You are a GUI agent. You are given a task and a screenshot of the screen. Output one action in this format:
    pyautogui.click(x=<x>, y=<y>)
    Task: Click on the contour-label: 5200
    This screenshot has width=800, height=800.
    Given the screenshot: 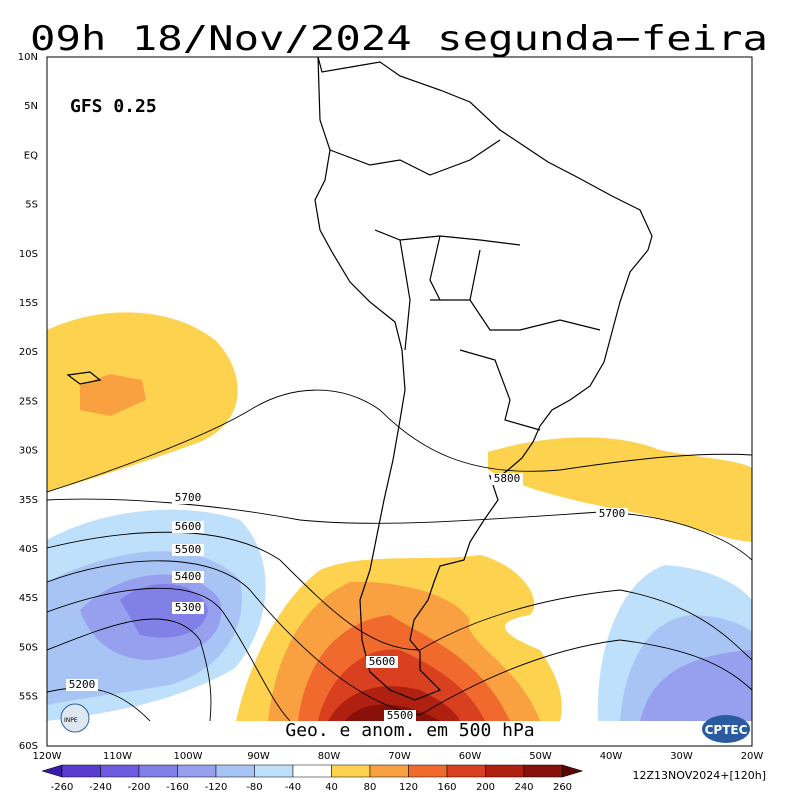 What is the action you would take?
    pyautogui.click(x=82, y=684)
    